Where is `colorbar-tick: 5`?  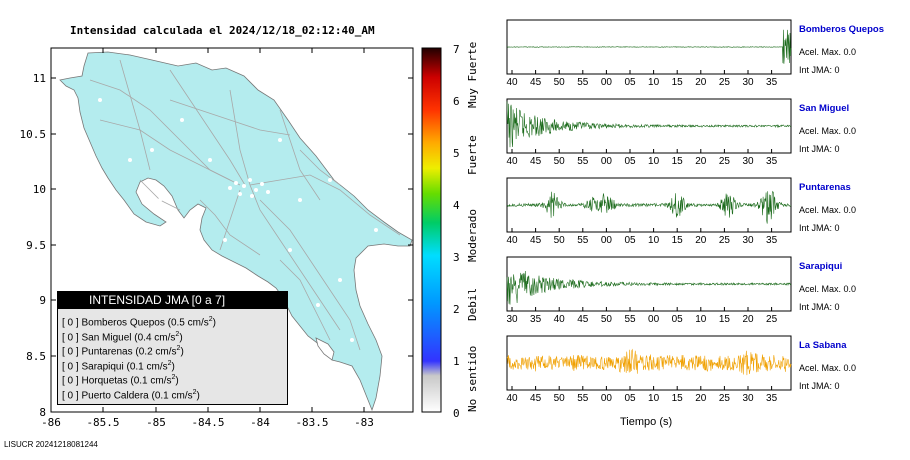
colorbar-tick: 5 is located at coordinates (456, 153).